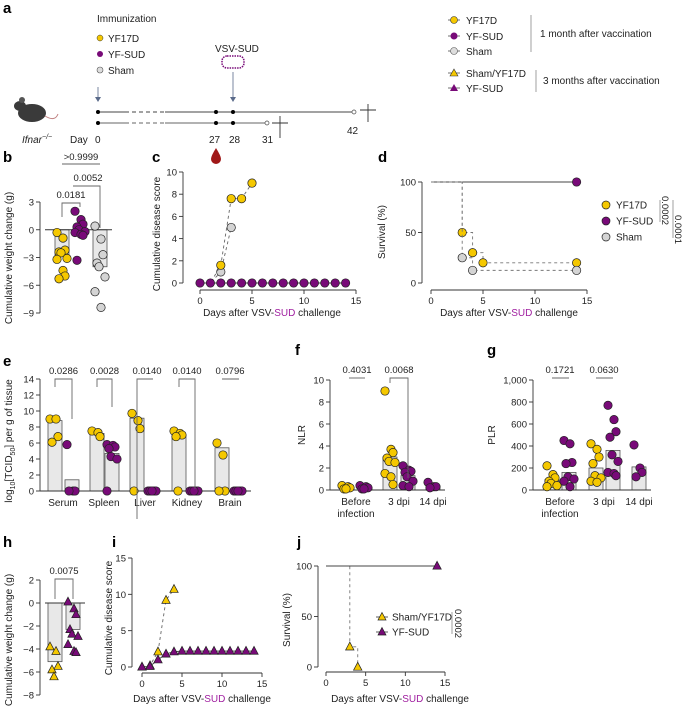 Image resolution: width=685 pixels, height=713 pixels. What do you see at coordinates (55, 456) in the screenshot?
I see `bar` at bounding box center [55, 456].